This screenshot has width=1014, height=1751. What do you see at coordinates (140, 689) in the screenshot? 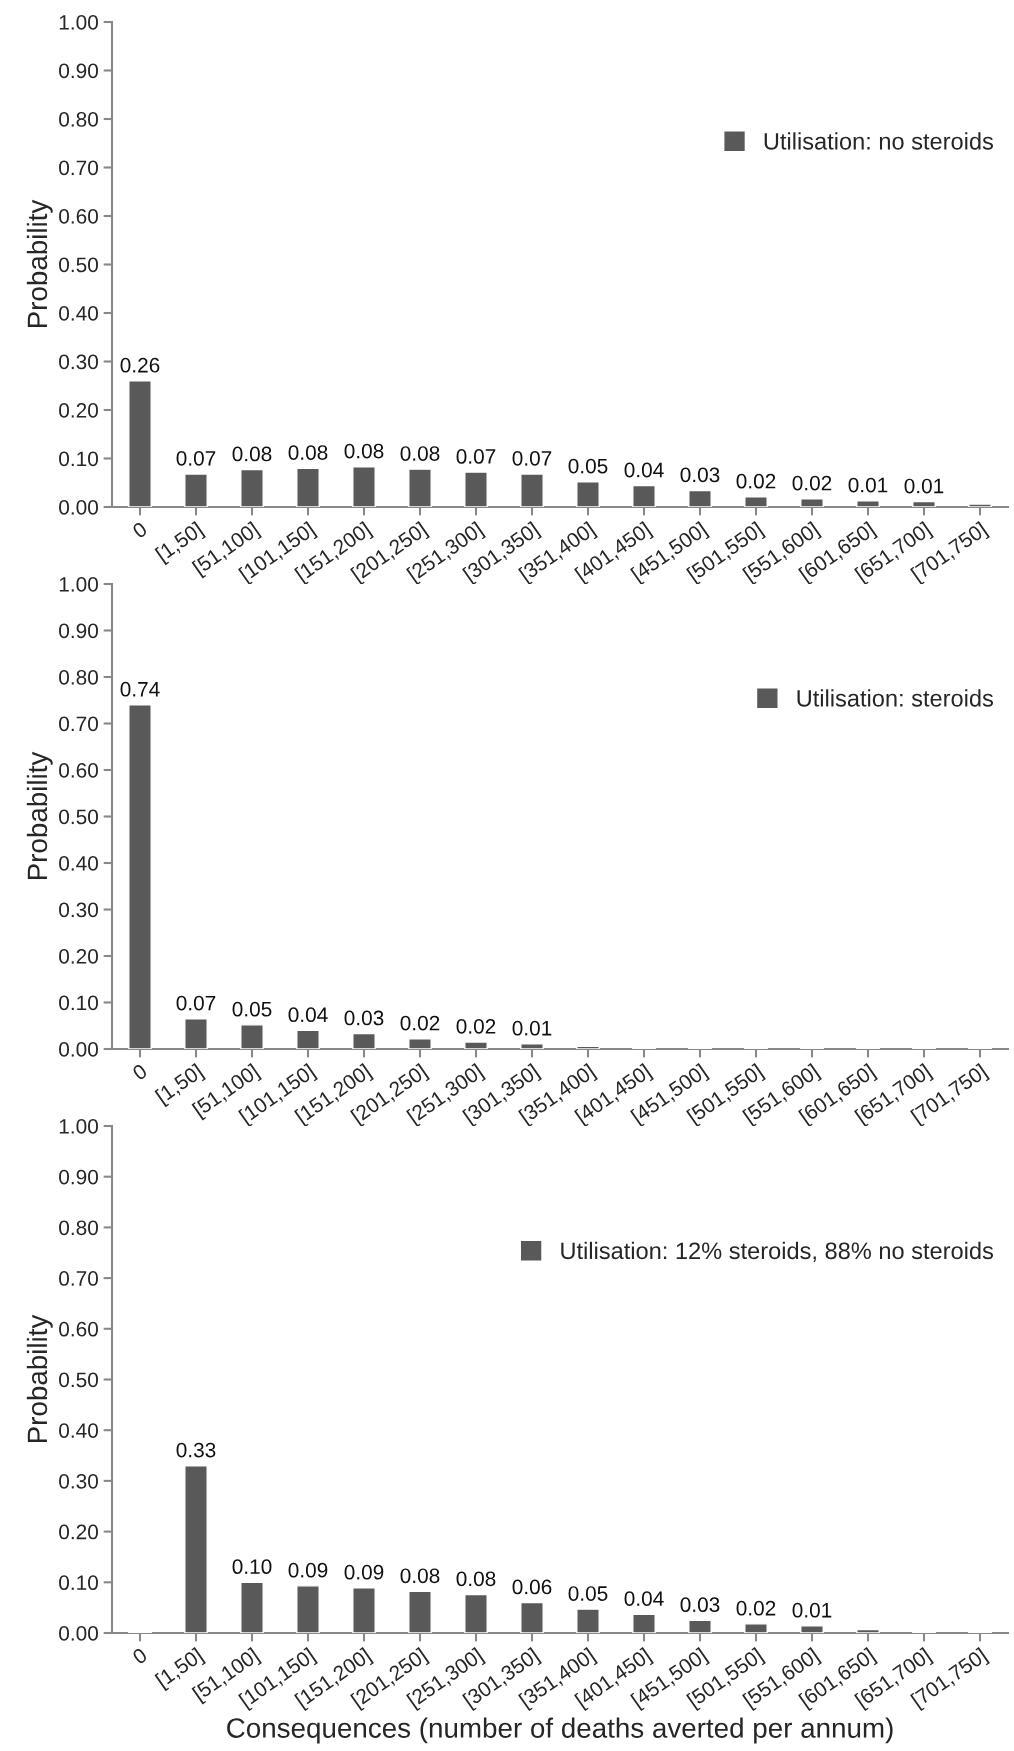
I see `data-label: 0.74` at bounding box center [140, 689].